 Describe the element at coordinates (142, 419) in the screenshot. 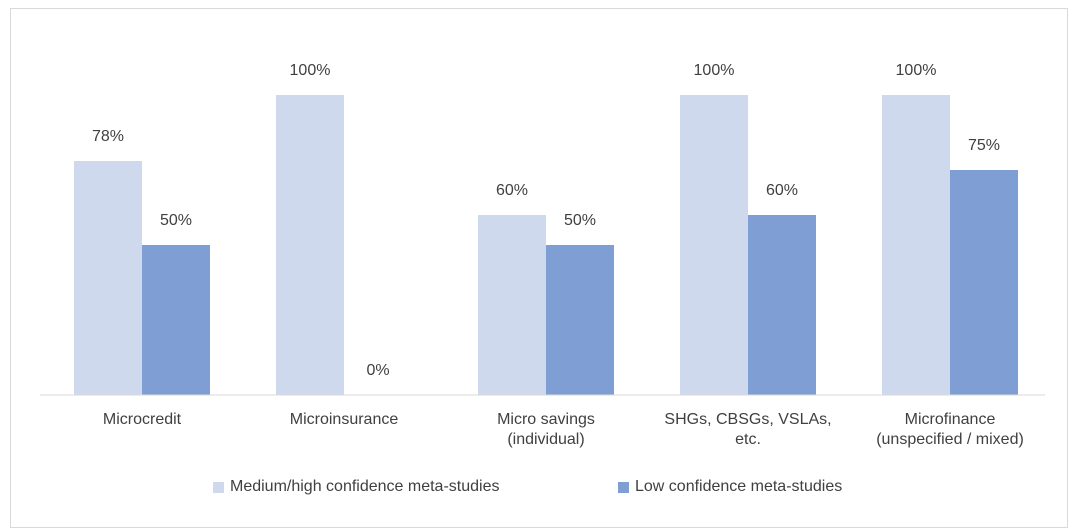

I see `x-tick-label: Microcredit` at that location.